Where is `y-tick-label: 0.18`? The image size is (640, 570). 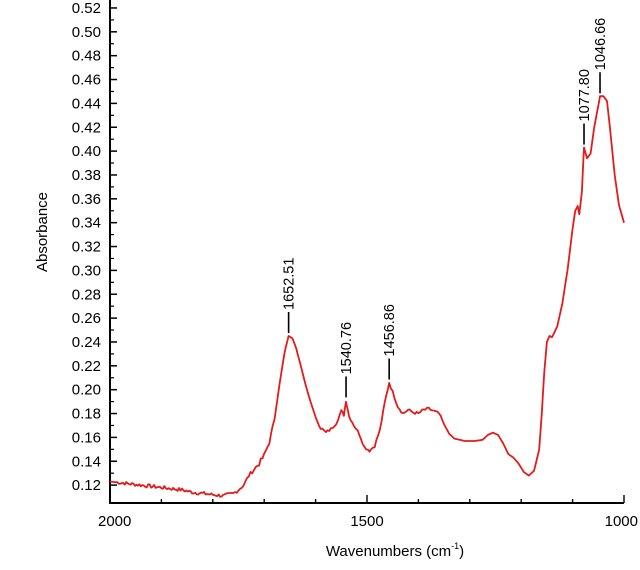 y-tick-label: 0.18 is located at coordinates (86, 414).